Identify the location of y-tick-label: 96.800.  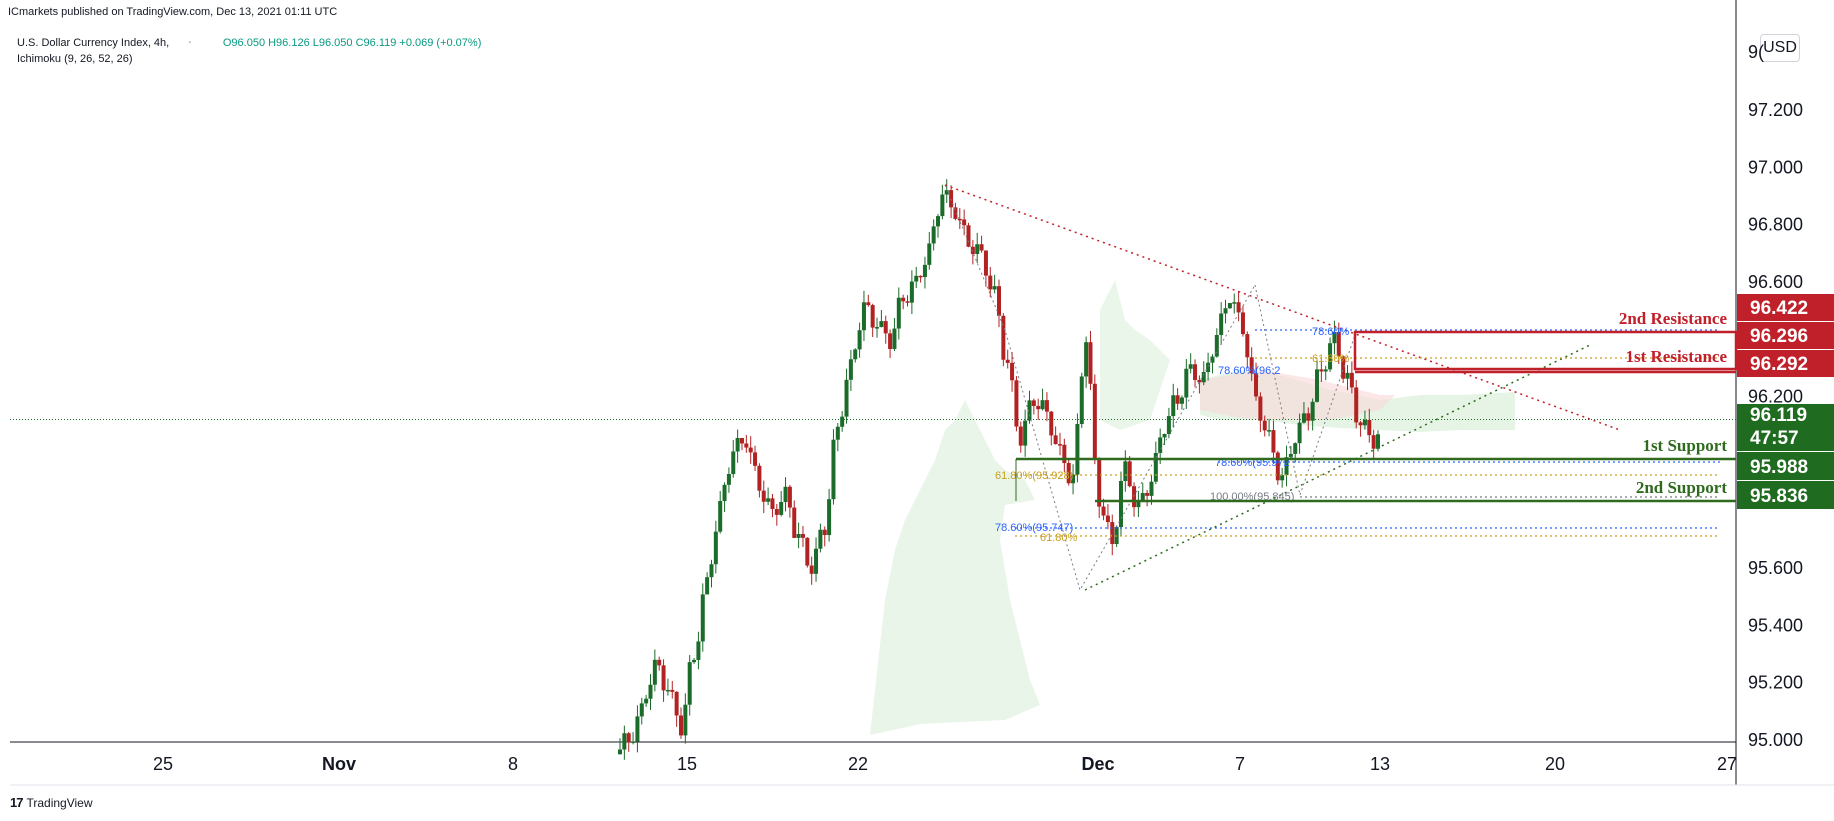
(1775, 225).